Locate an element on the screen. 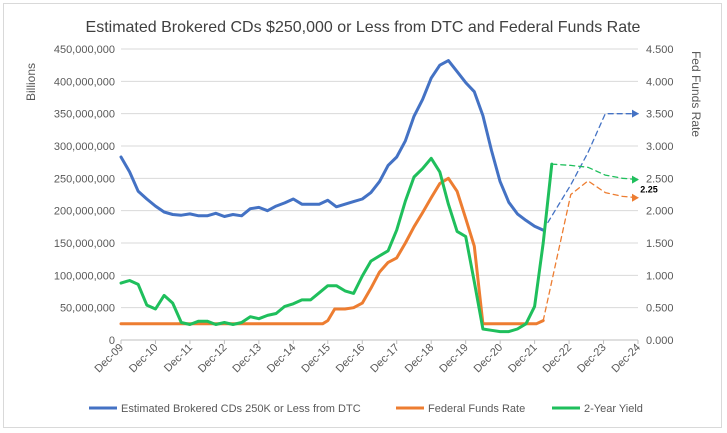  x-tick-label: Dec-12 is located at coordinates (213, 359).